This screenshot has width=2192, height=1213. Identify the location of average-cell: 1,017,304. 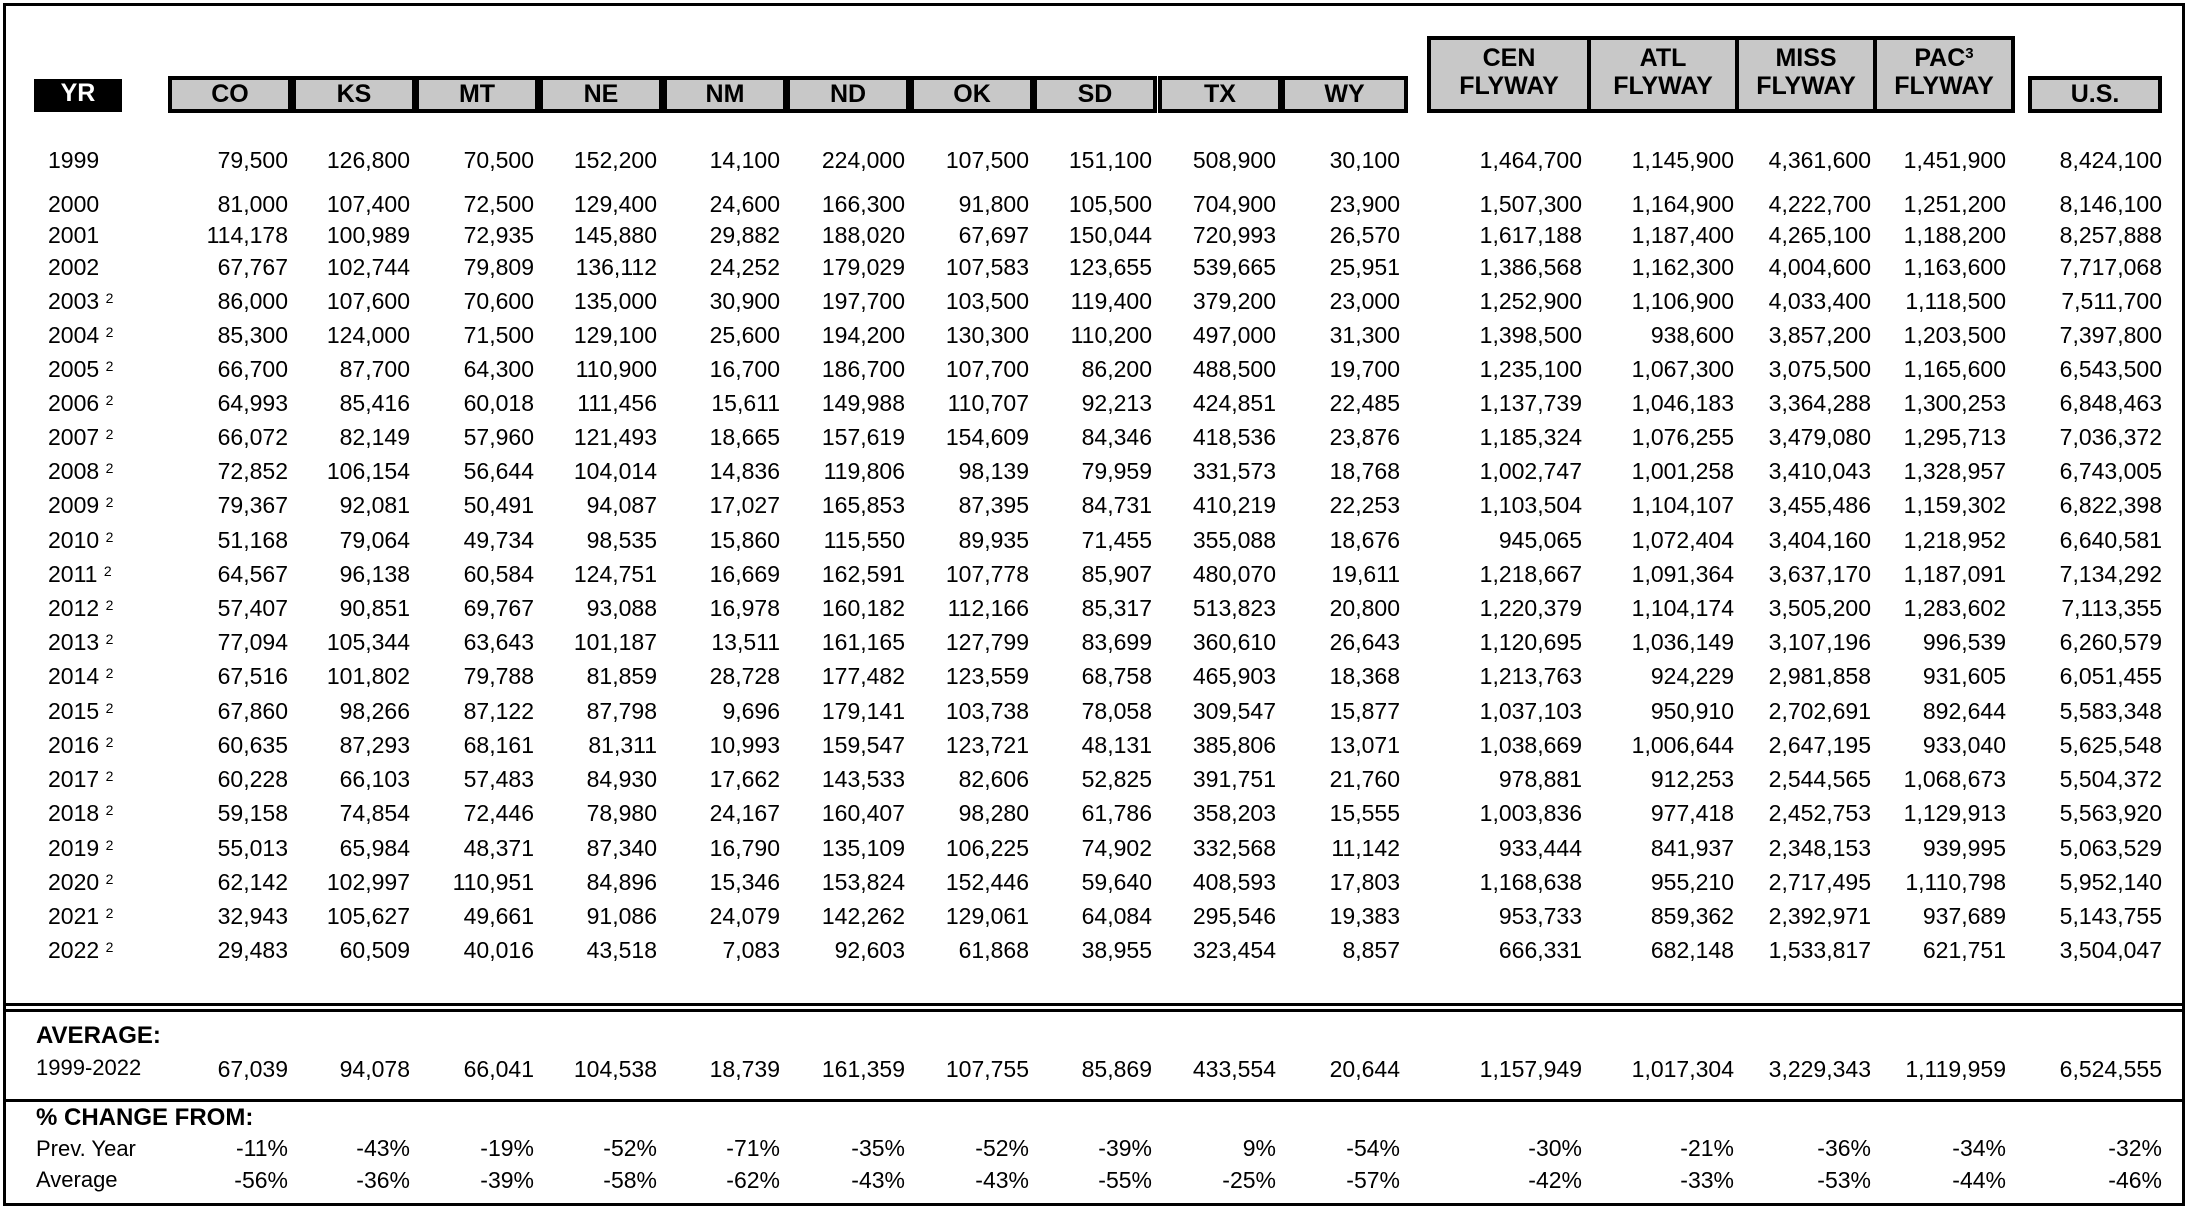
(1682, 1069).